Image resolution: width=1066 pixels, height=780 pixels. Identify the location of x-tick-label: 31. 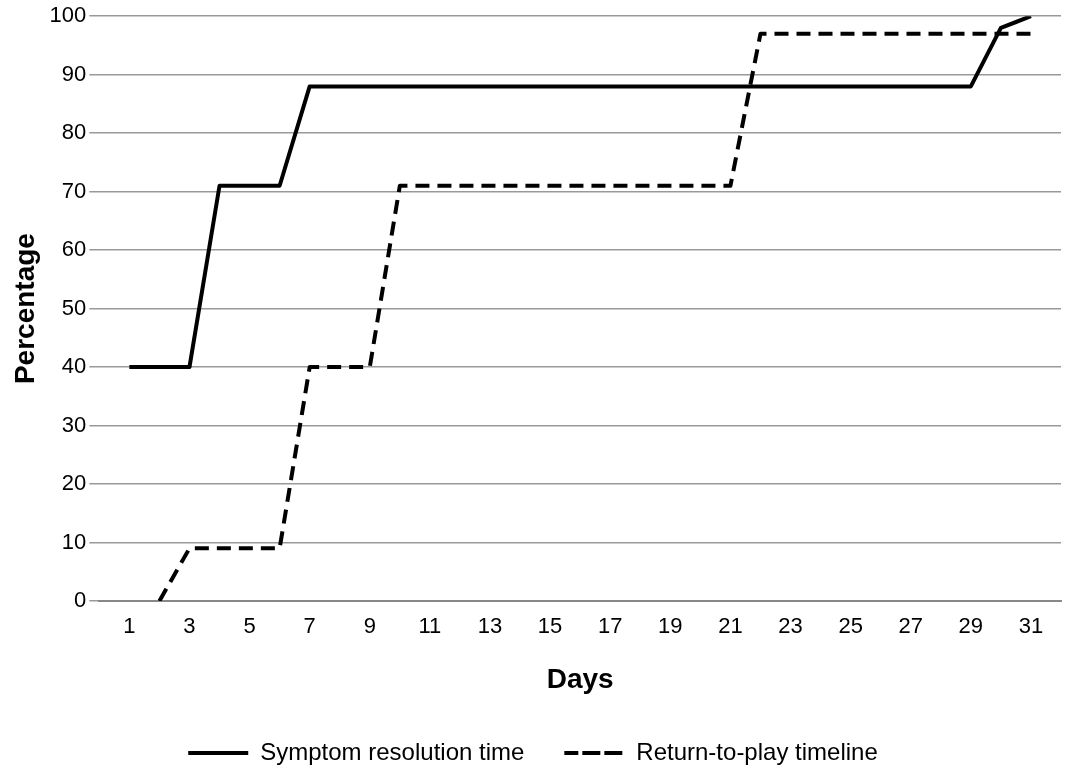
(1031, 626).